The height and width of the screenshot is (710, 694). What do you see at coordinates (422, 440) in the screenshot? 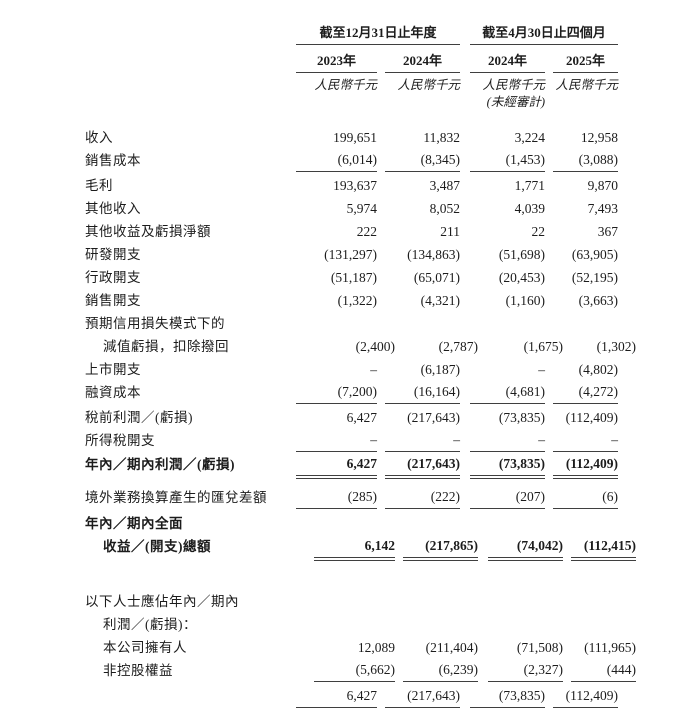
I see `value-col2: –` at bounding box center [422, 440].